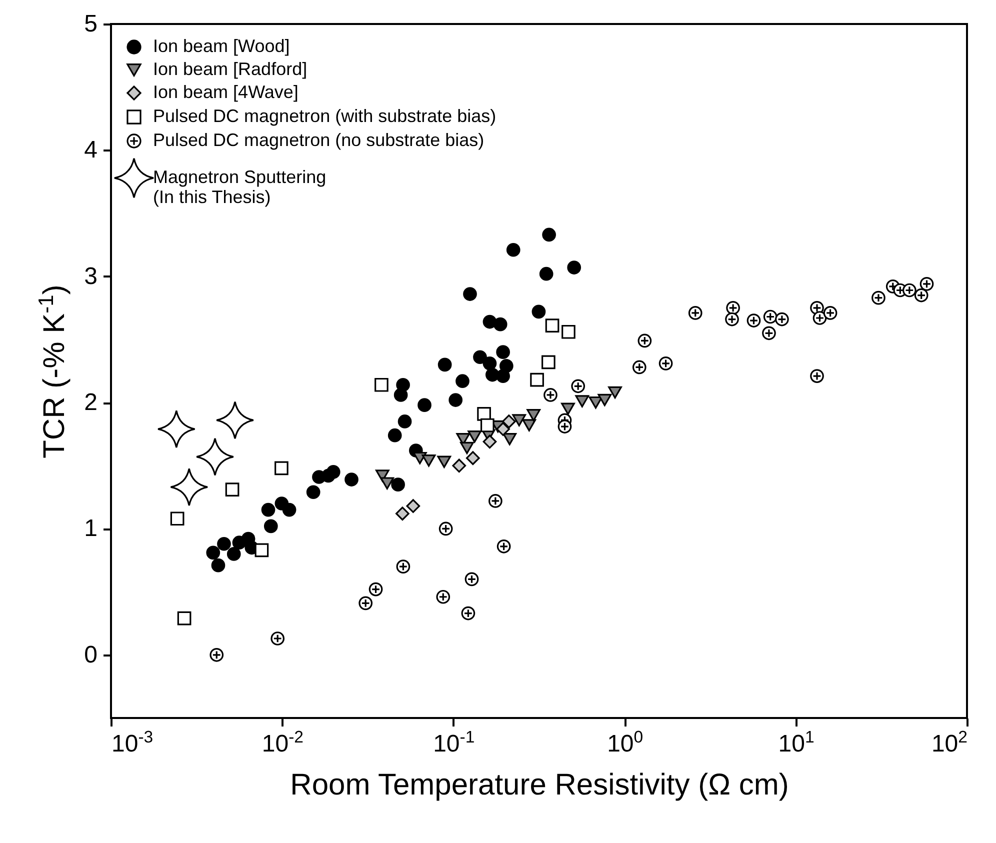  Describe the element at coordinates (225, 92) in the screenshot. I see `legend-label: Ion beam [4Wave]` at that location.